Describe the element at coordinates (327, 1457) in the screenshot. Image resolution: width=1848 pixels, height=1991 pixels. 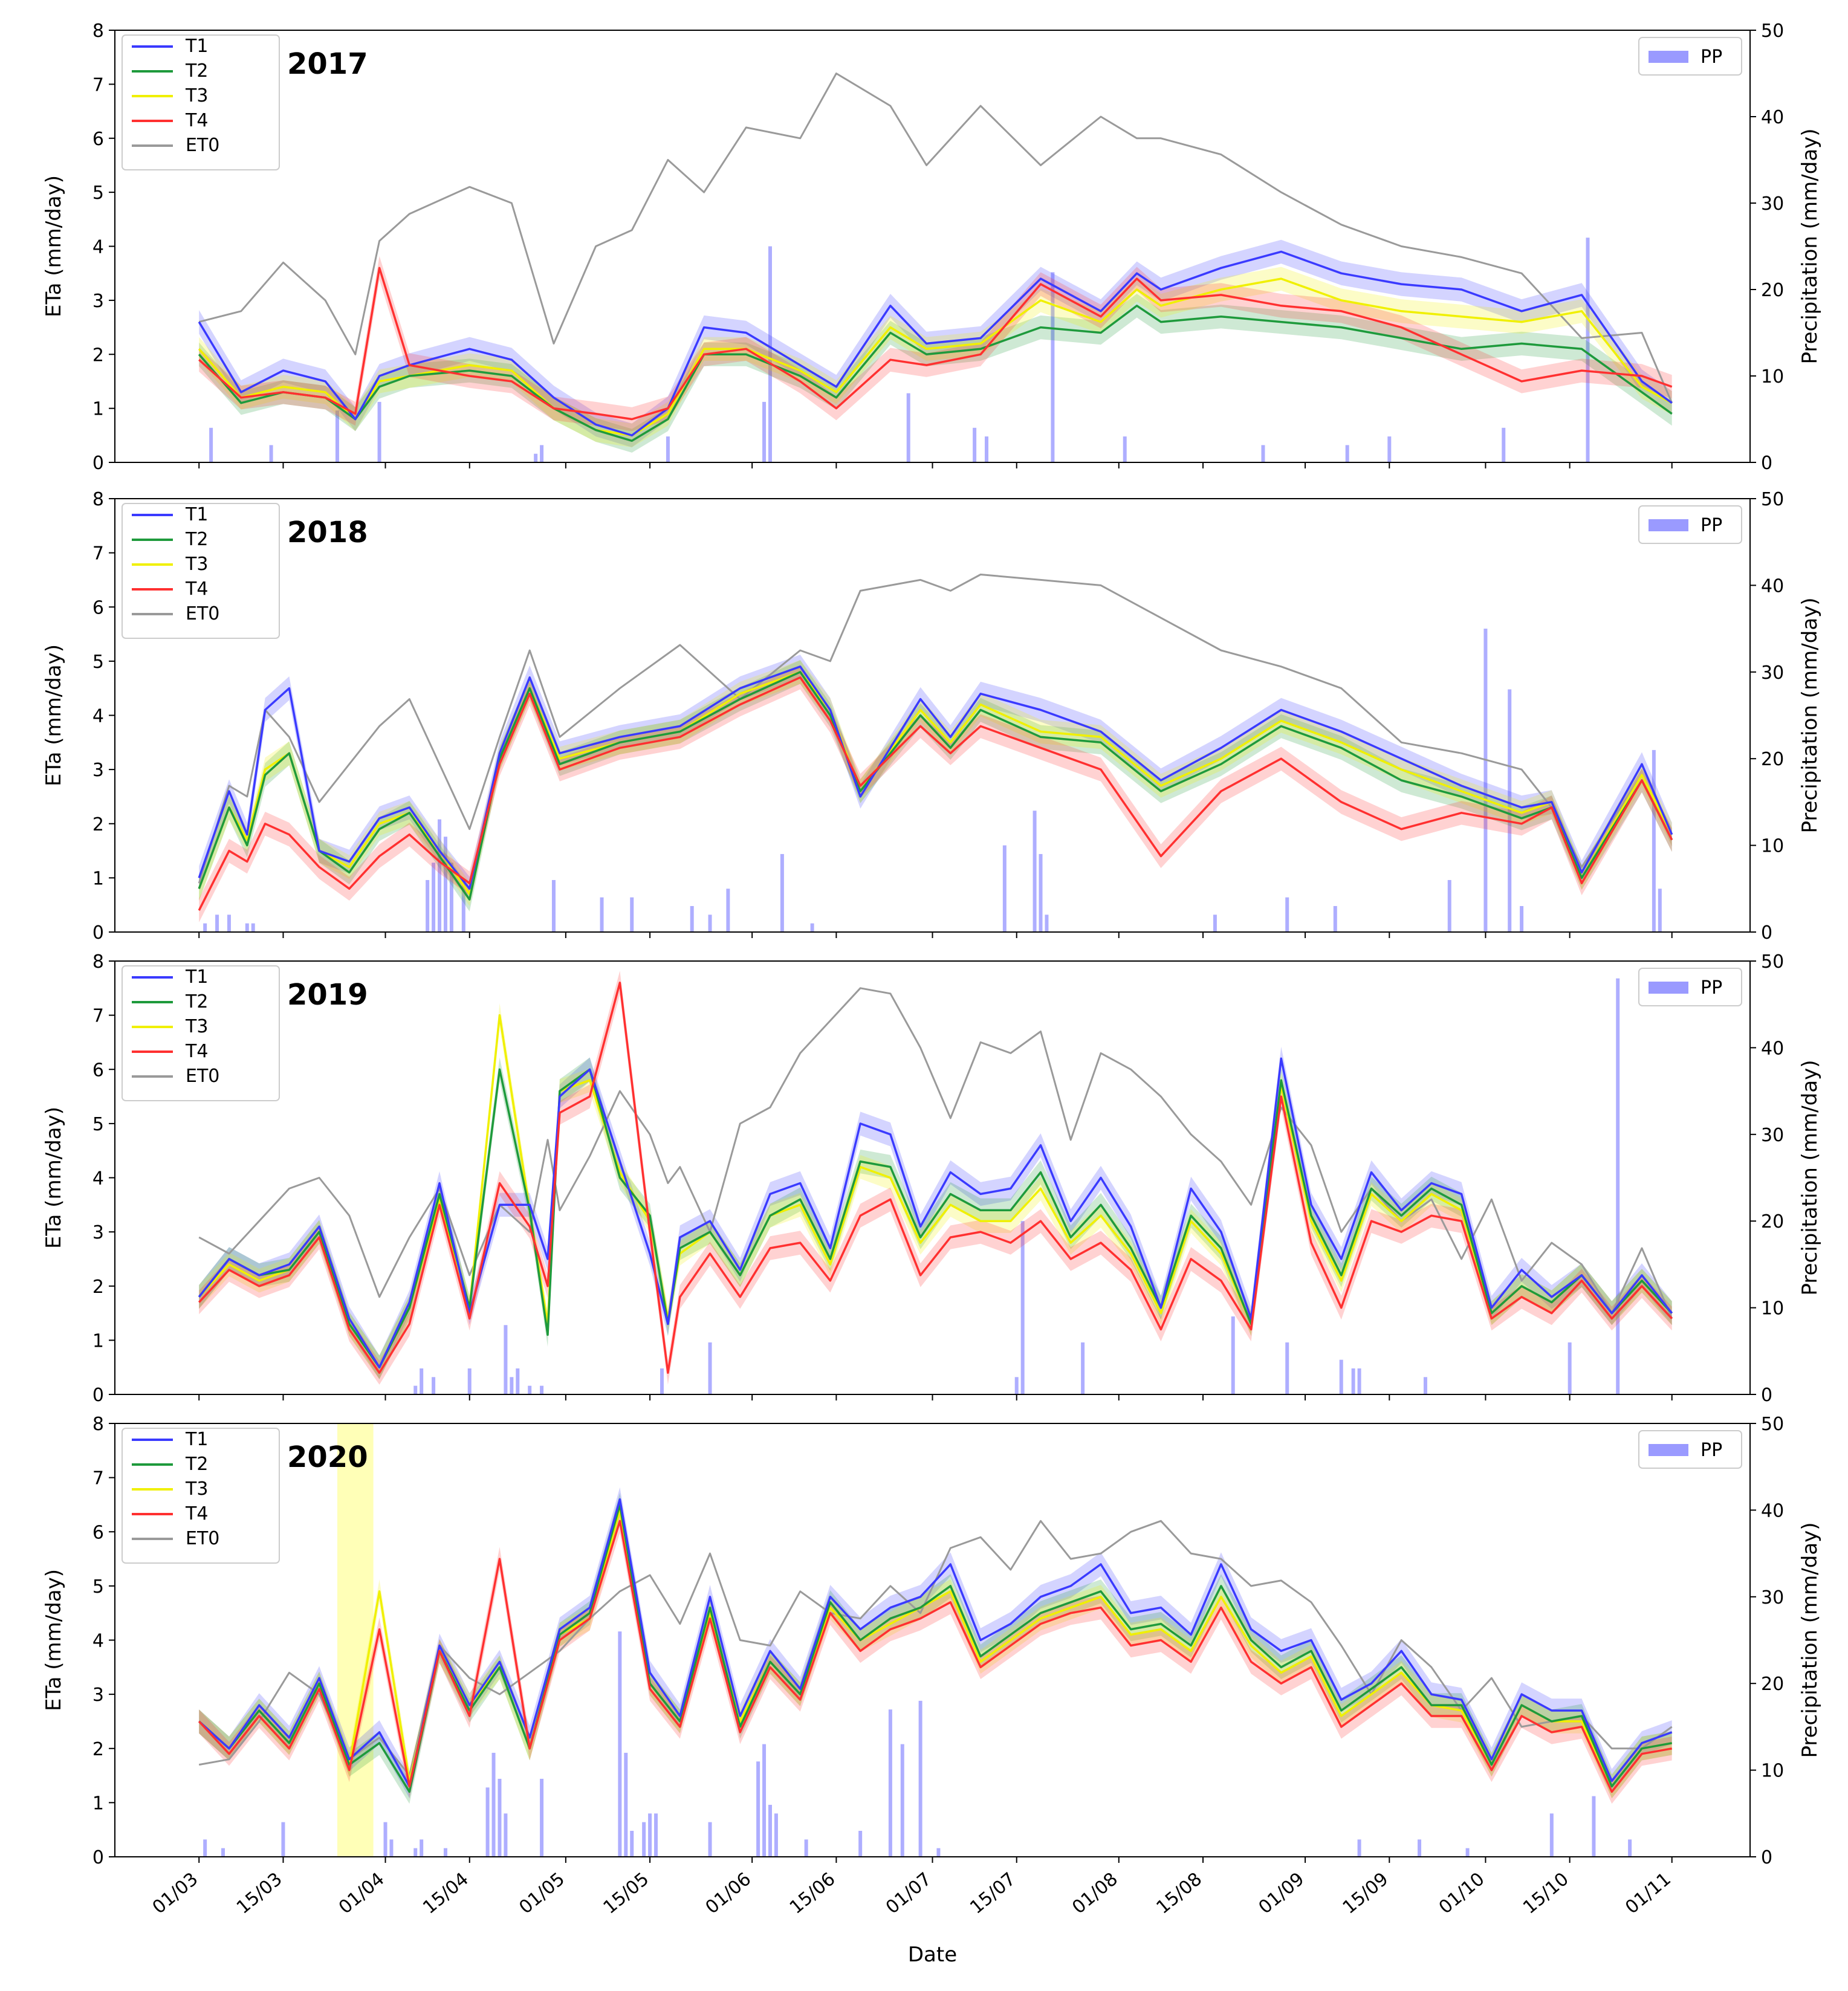
I see `panel-title: 2020` at that location.